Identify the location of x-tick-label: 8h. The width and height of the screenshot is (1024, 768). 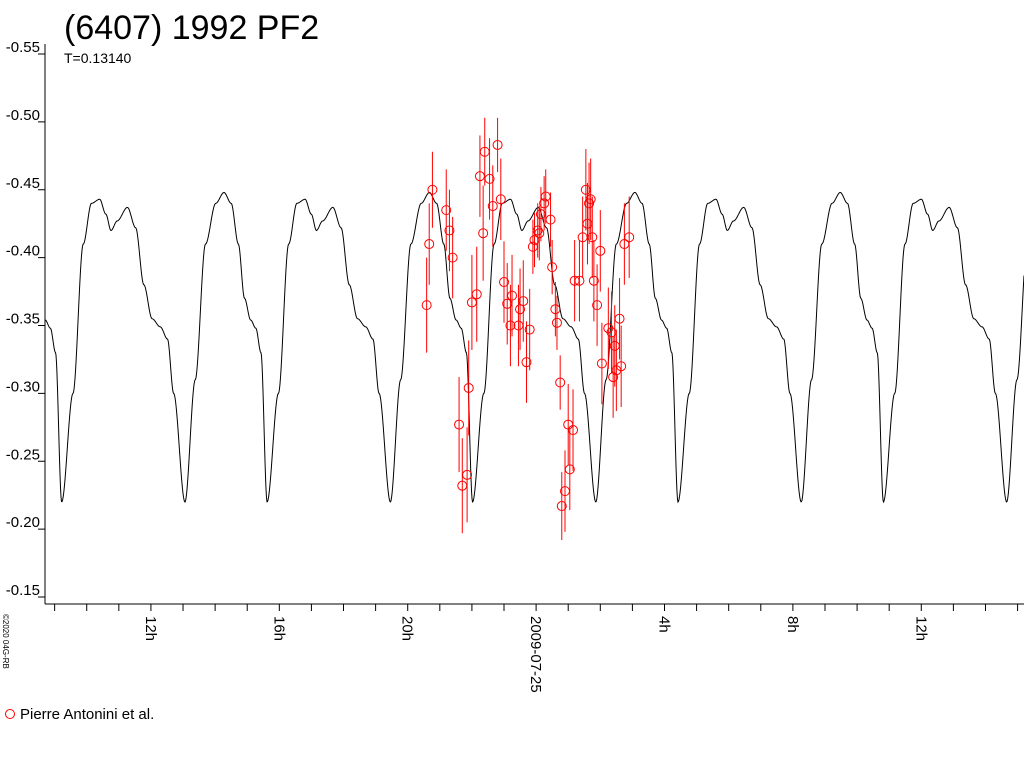
(792, 624).